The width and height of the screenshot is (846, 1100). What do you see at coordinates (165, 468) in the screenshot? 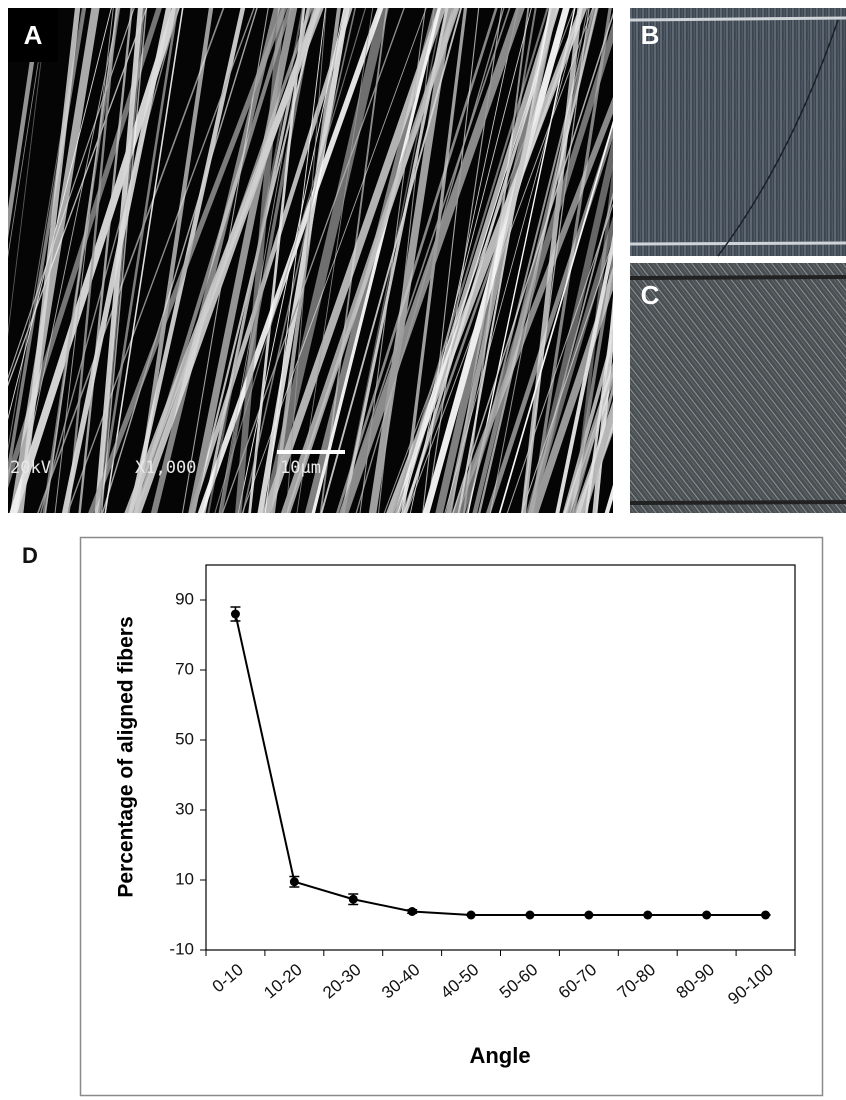
I see `sem-annotation: X1,000` at bounding box center [165, 468].